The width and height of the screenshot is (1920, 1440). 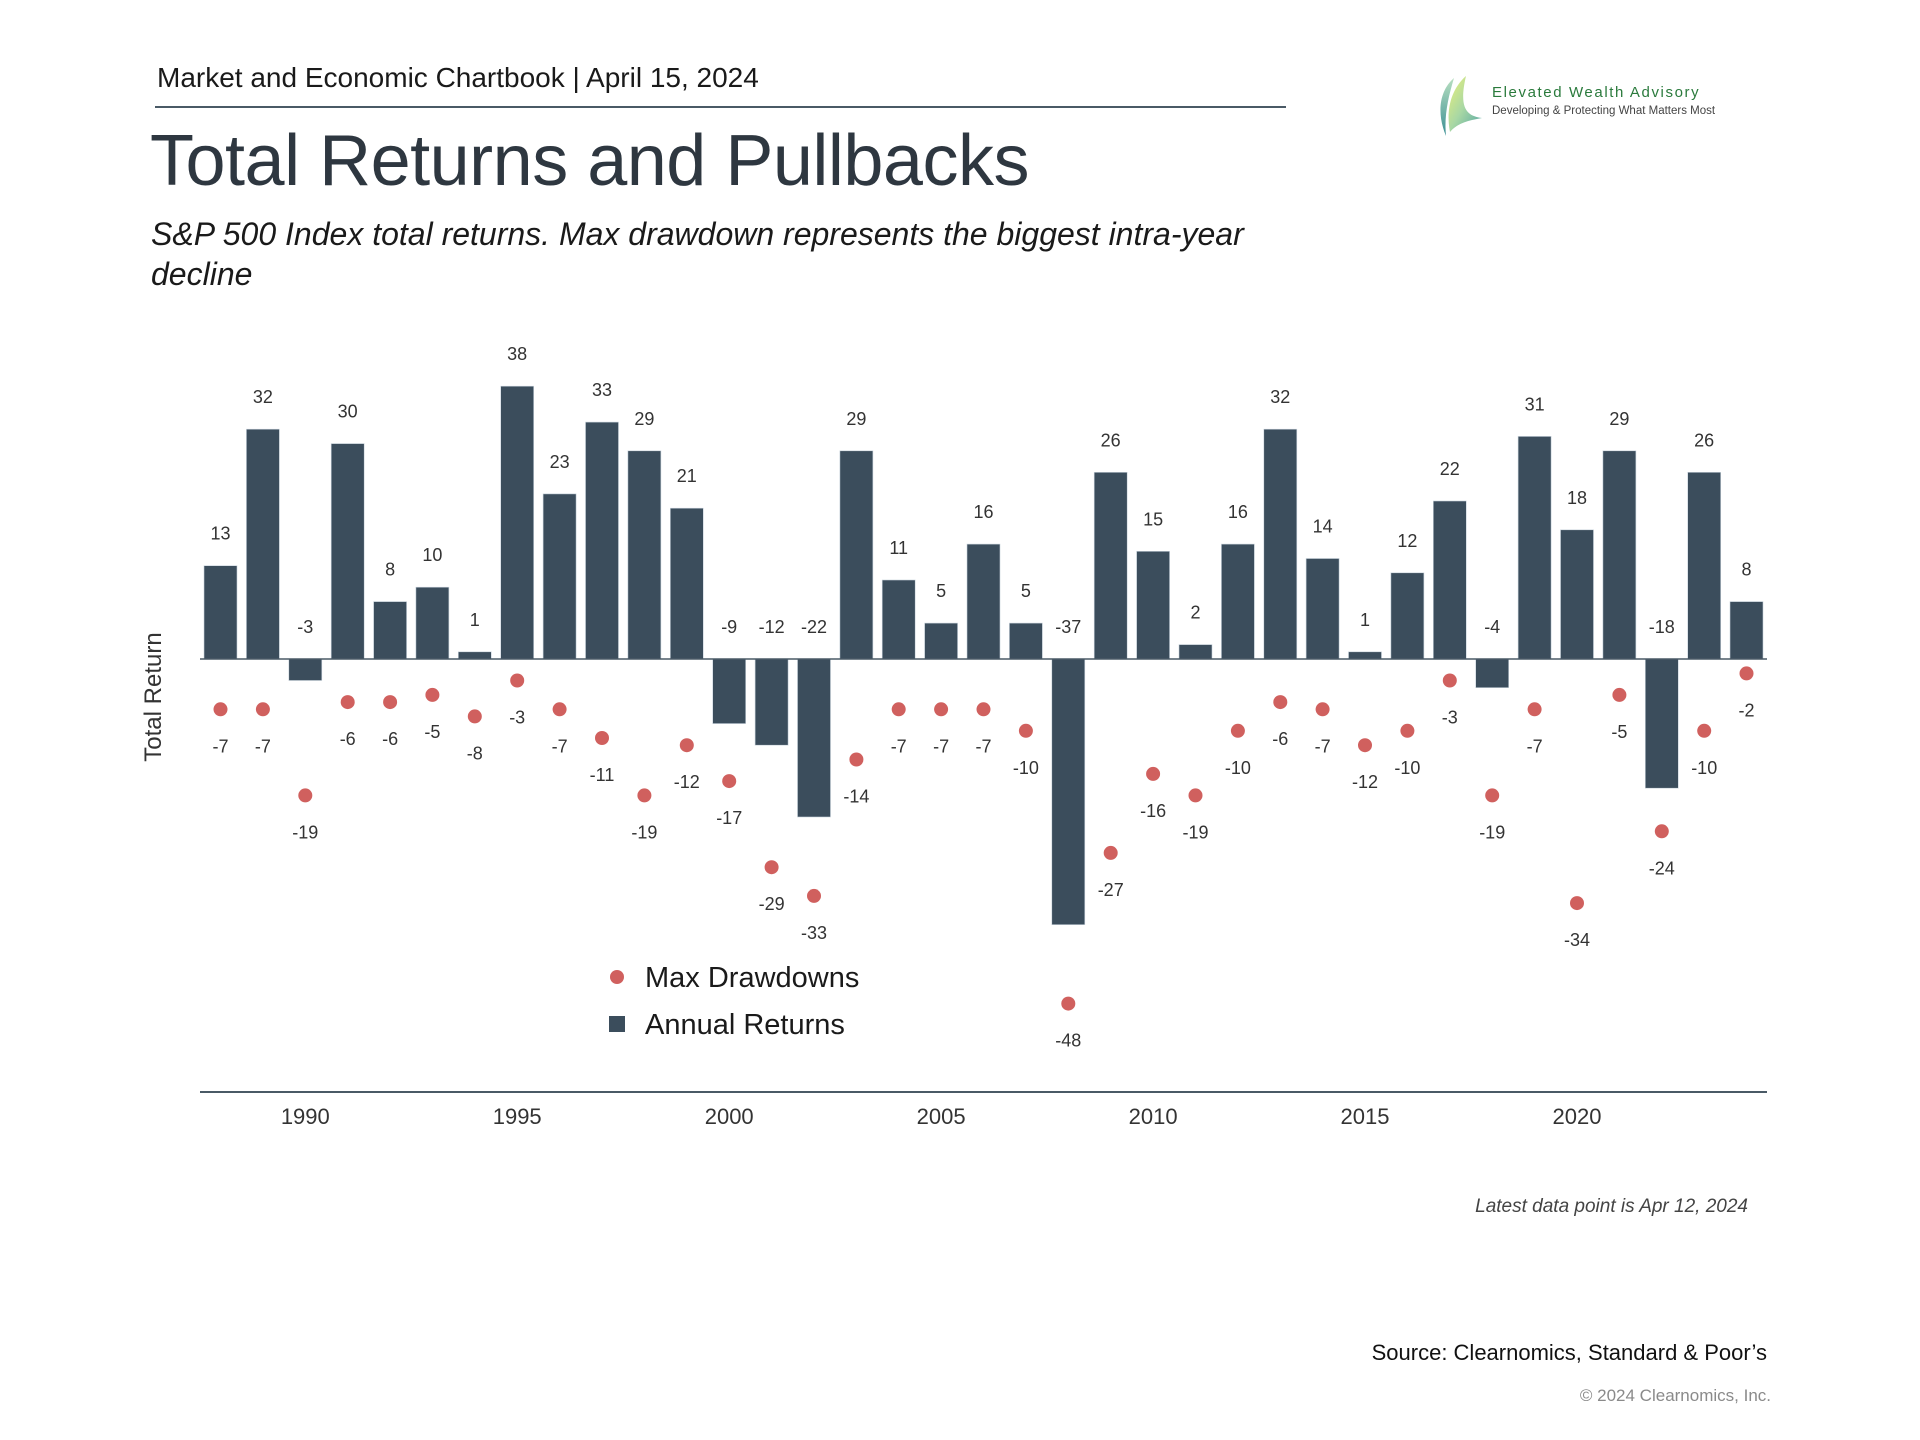 What do you see at coordinates (474, 716) in the screenshot?
I see `drawdown-dot-1994` at bounding box center [474, 716].